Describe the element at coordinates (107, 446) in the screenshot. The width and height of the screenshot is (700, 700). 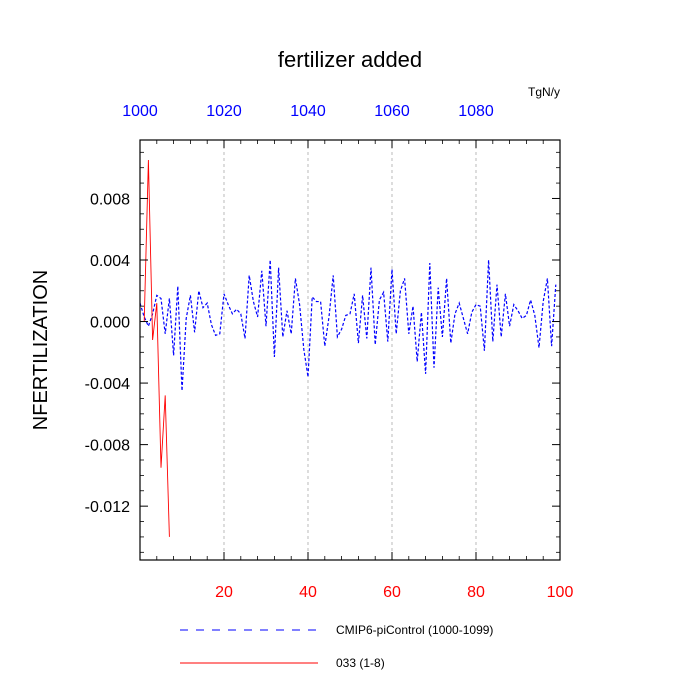
I see `y-tick-label: -0.008` at that location.